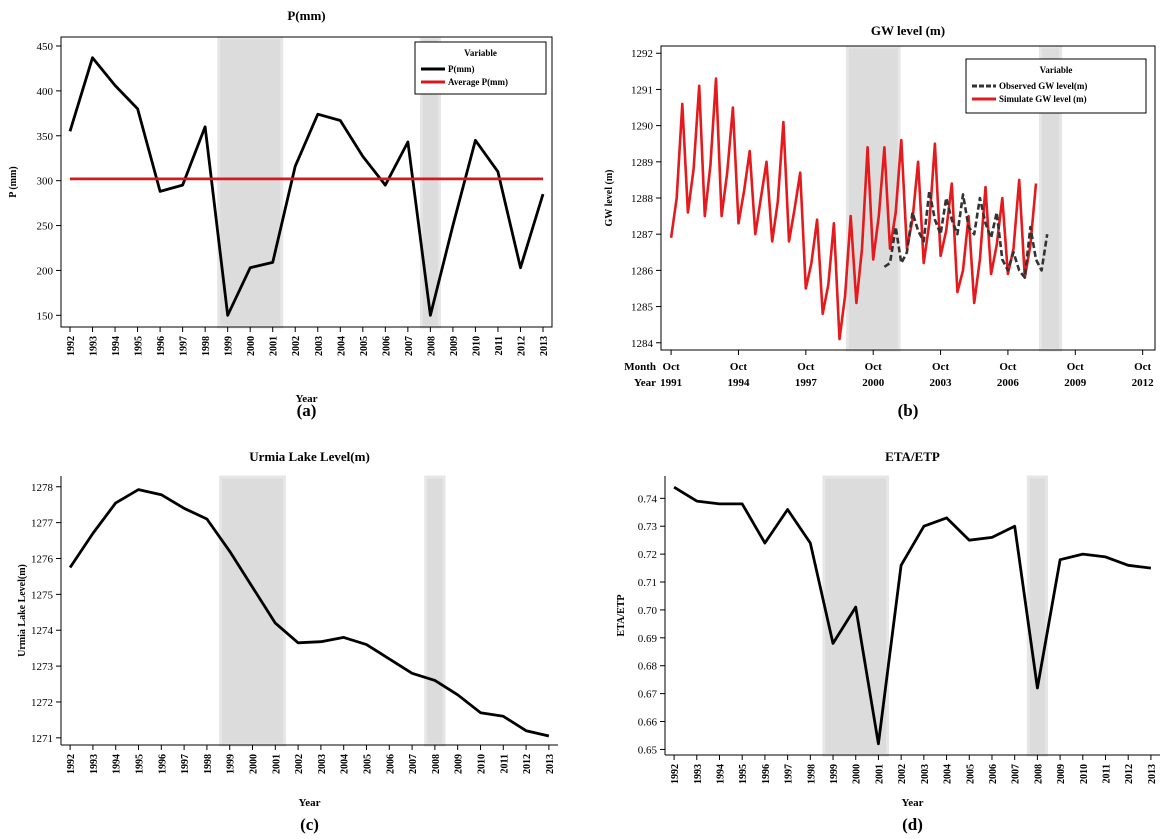  I want to click on y-tick-label: 1290, so click(642, 127).